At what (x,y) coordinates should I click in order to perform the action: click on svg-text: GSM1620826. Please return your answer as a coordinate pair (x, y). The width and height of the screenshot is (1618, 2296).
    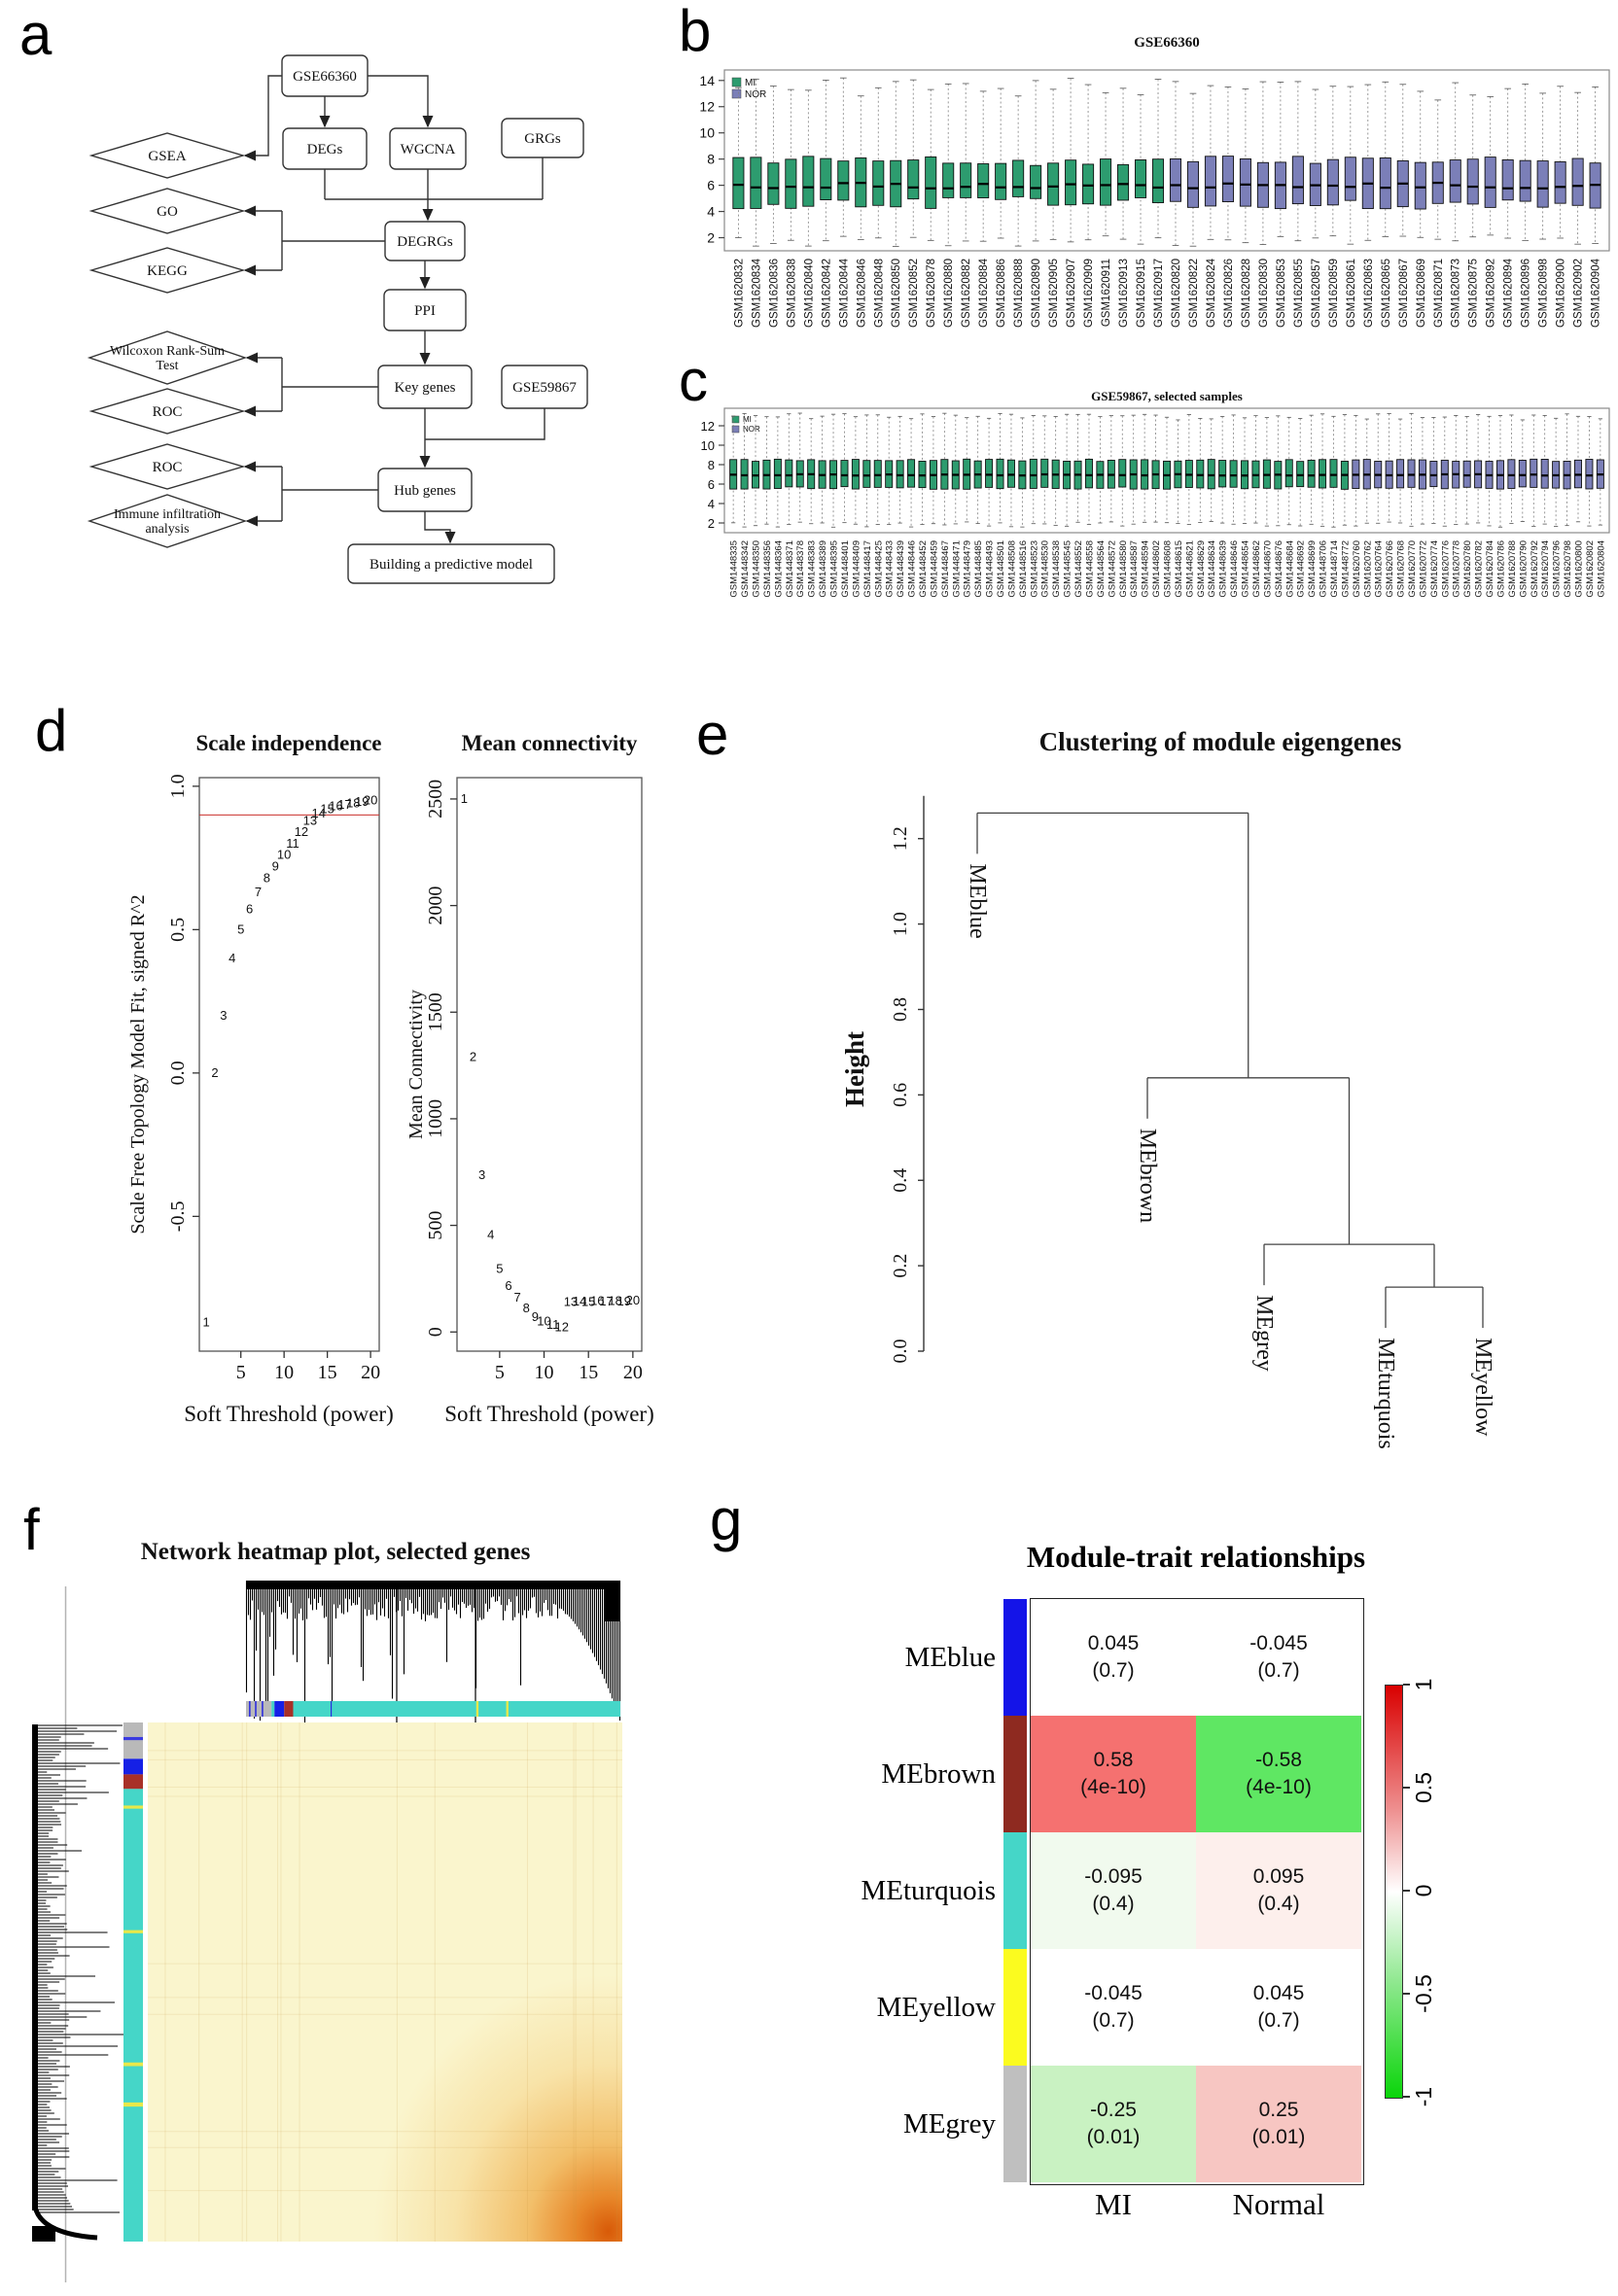
    Looking at the image, I should click on (1229, 293).